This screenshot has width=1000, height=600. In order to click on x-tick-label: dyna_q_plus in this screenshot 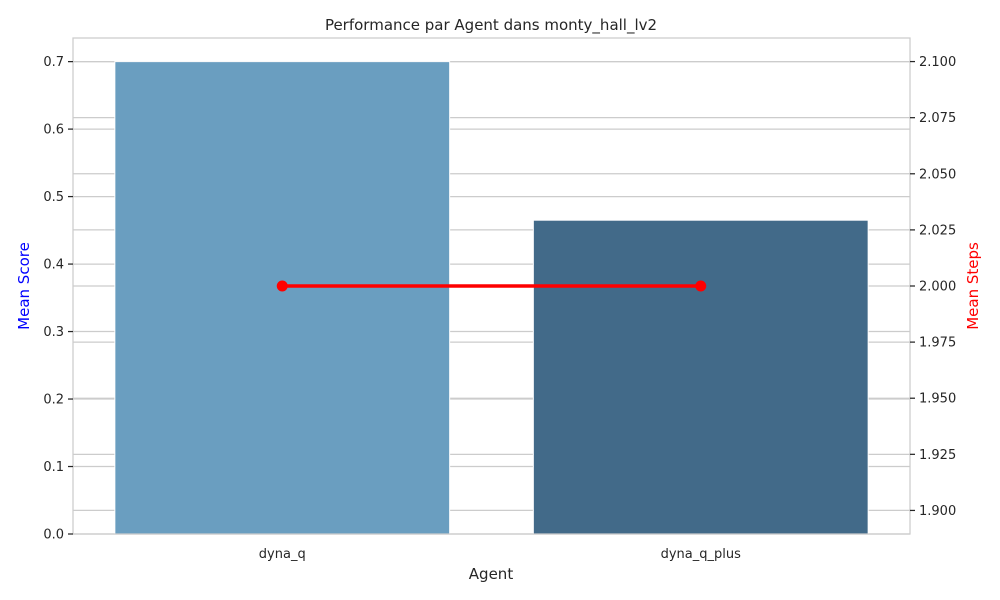, I will do `click(701, 554)`.